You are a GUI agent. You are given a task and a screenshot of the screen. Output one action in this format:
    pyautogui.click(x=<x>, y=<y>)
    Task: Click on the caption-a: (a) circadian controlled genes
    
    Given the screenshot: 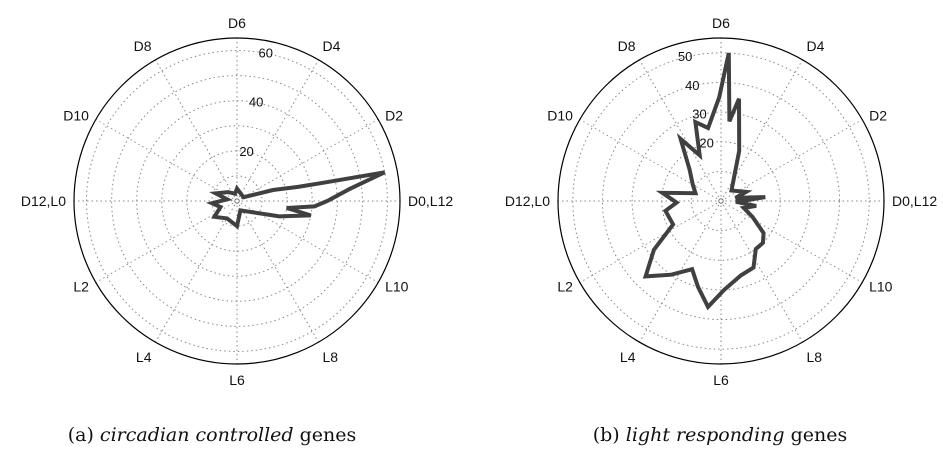 What is the action you would take?
    pyautogui.click(x=212, y=435)
    